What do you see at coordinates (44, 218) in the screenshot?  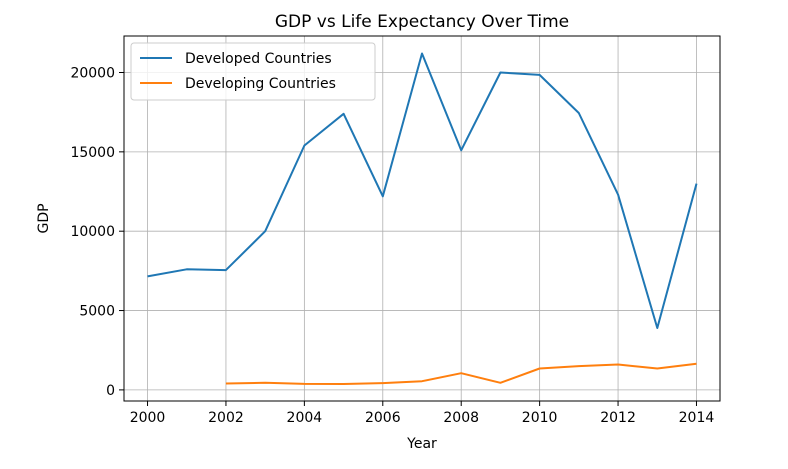 I see `y-axis-label: GDP` at bounding box center [44, 218].